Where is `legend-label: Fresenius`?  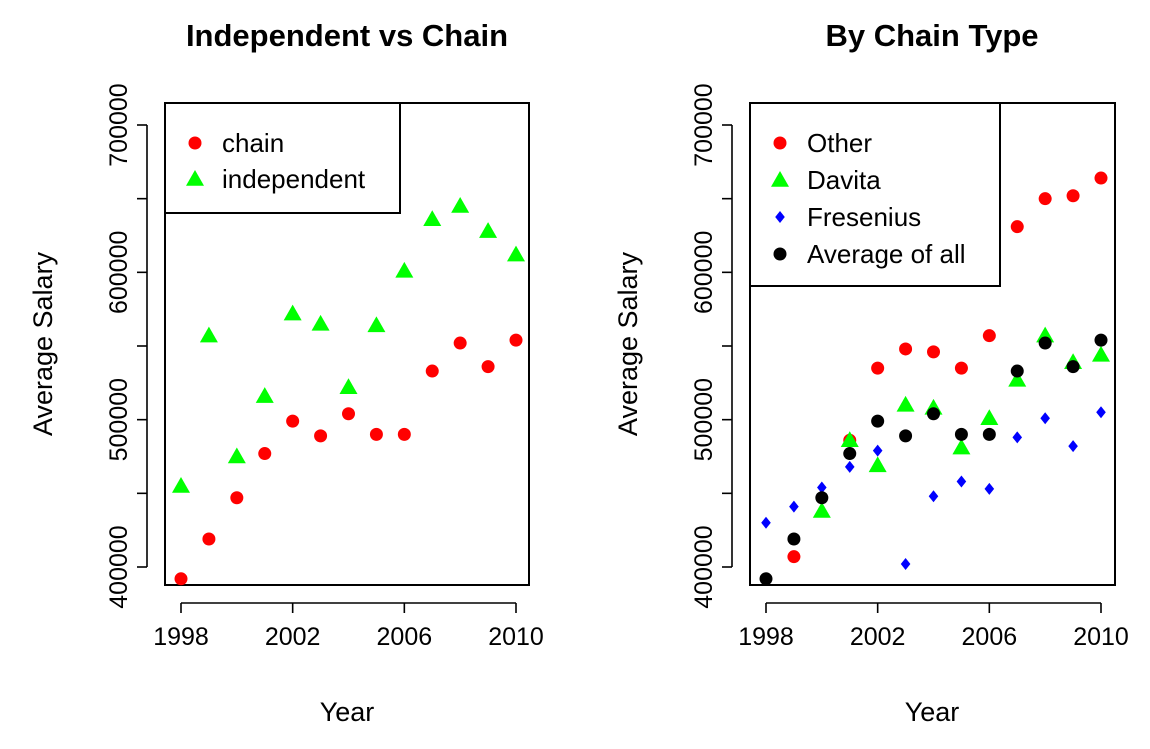 legend-label: Fresenius is located at coordinates (864, 217).